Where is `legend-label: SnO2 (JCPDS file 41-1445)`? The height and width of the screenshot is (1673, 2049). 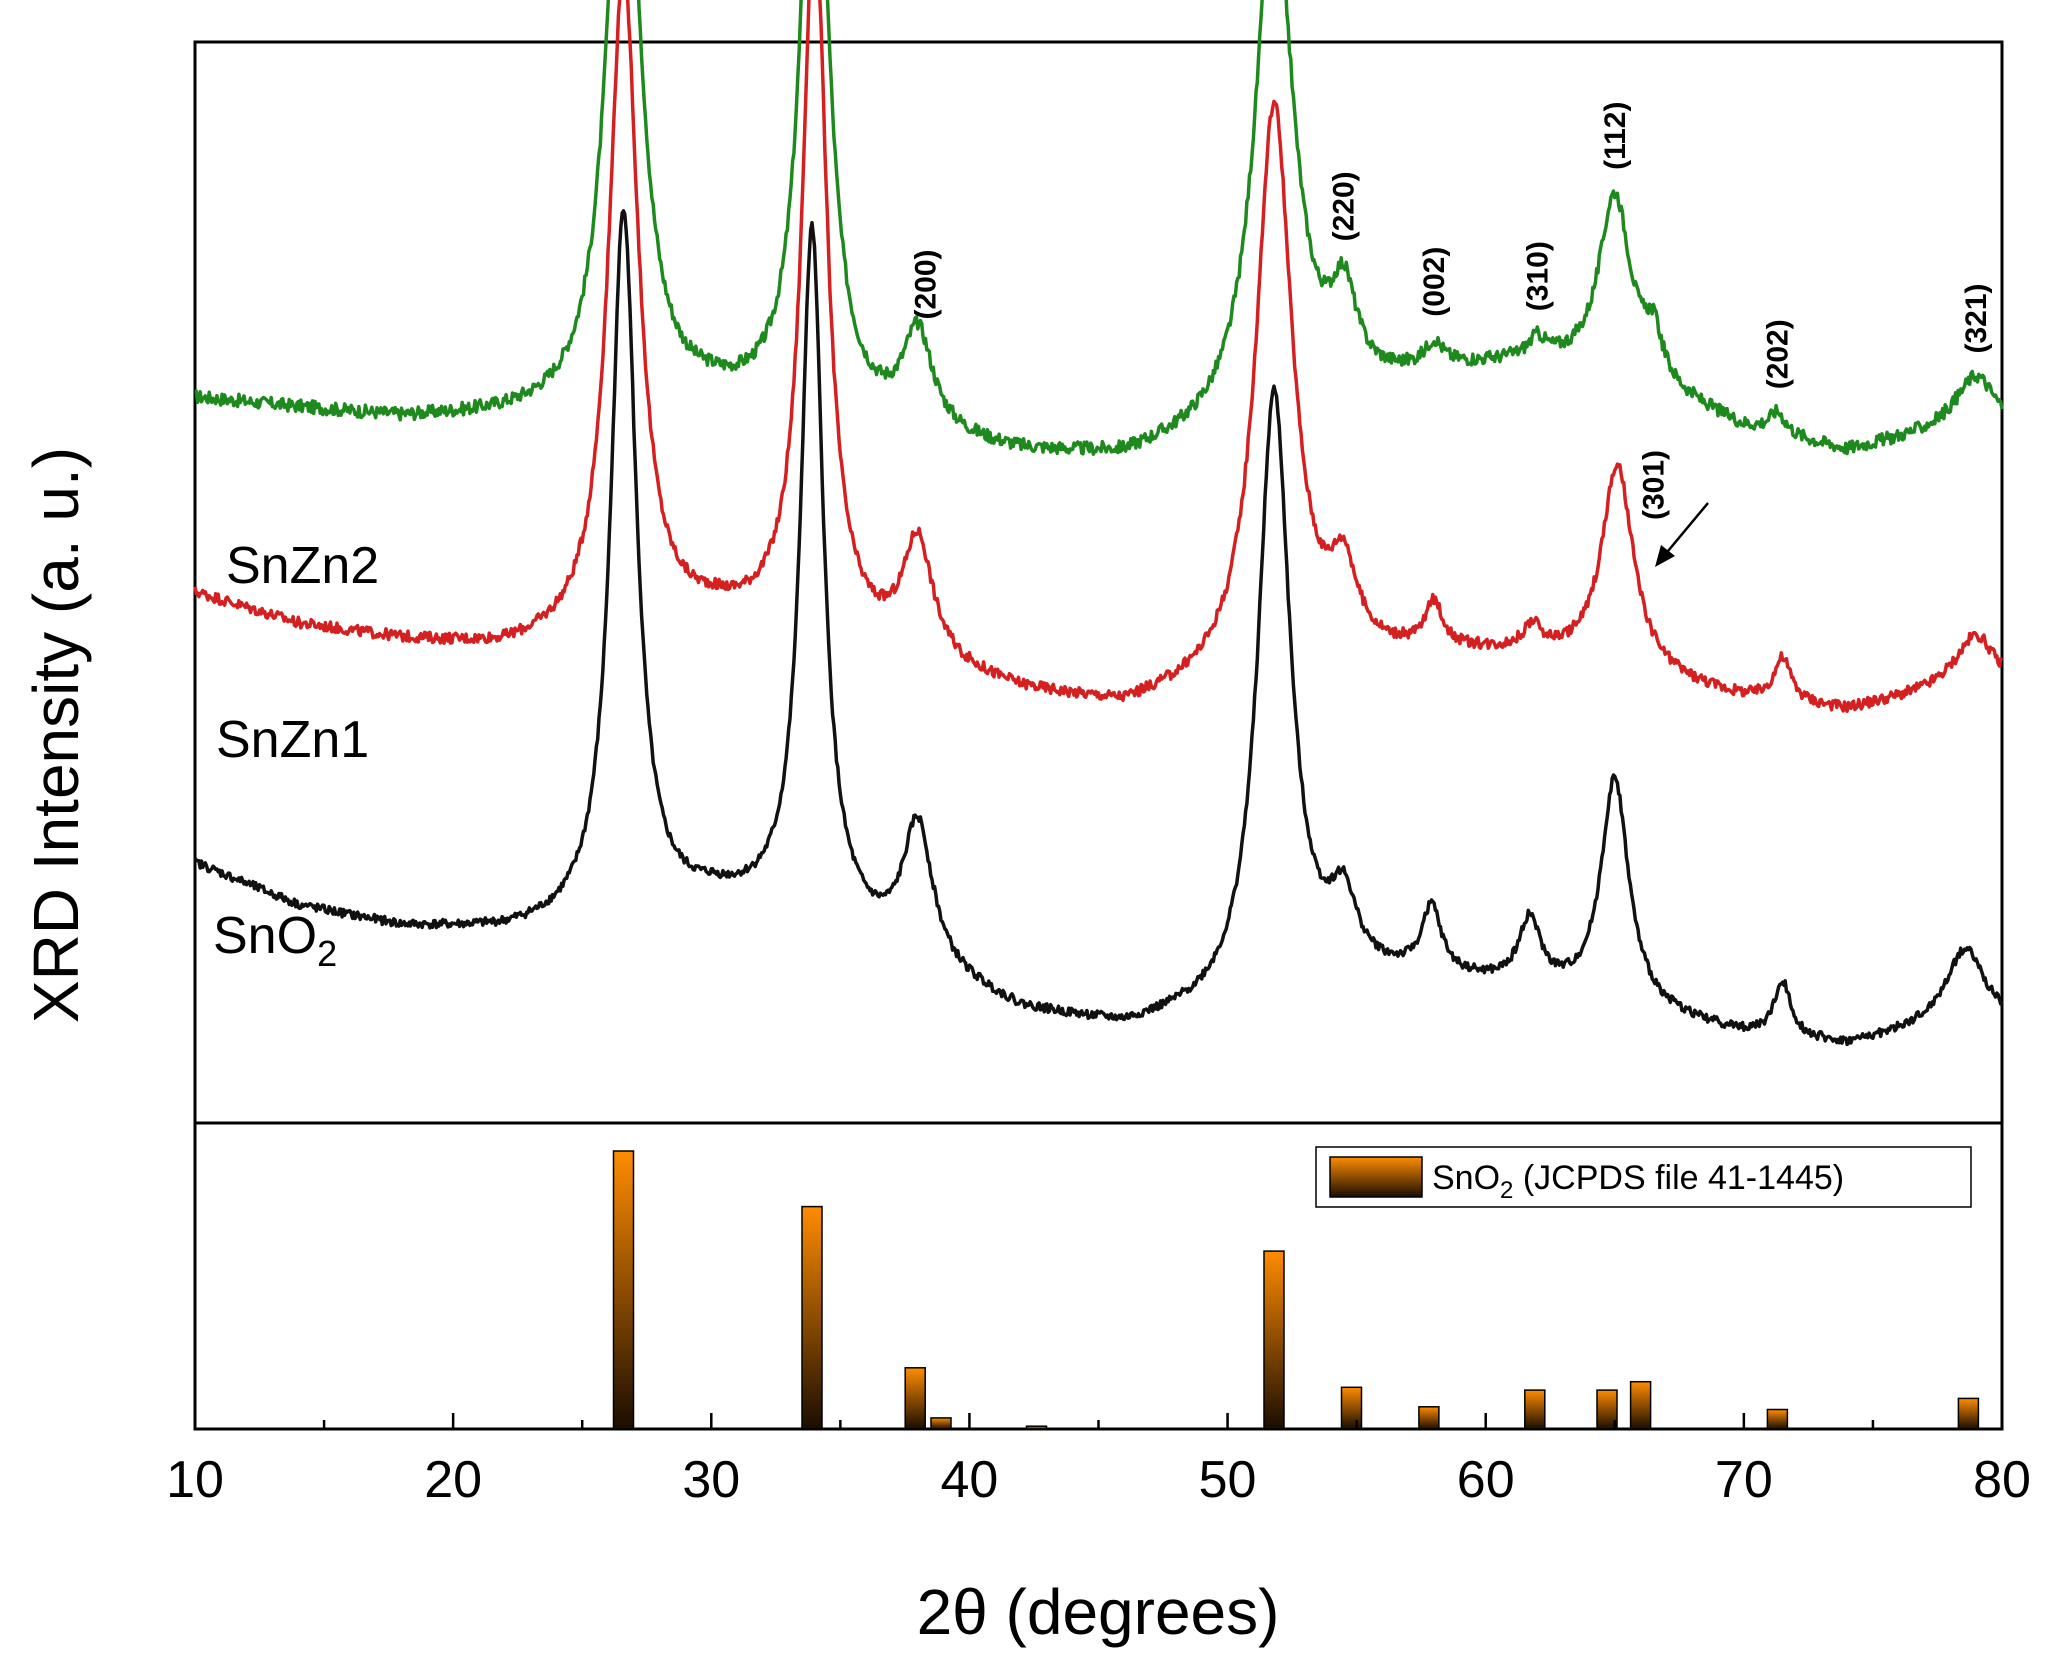 legend-label: SnO2 (JCPDS file 41-1445) is located at coordinates (1638, 1181).